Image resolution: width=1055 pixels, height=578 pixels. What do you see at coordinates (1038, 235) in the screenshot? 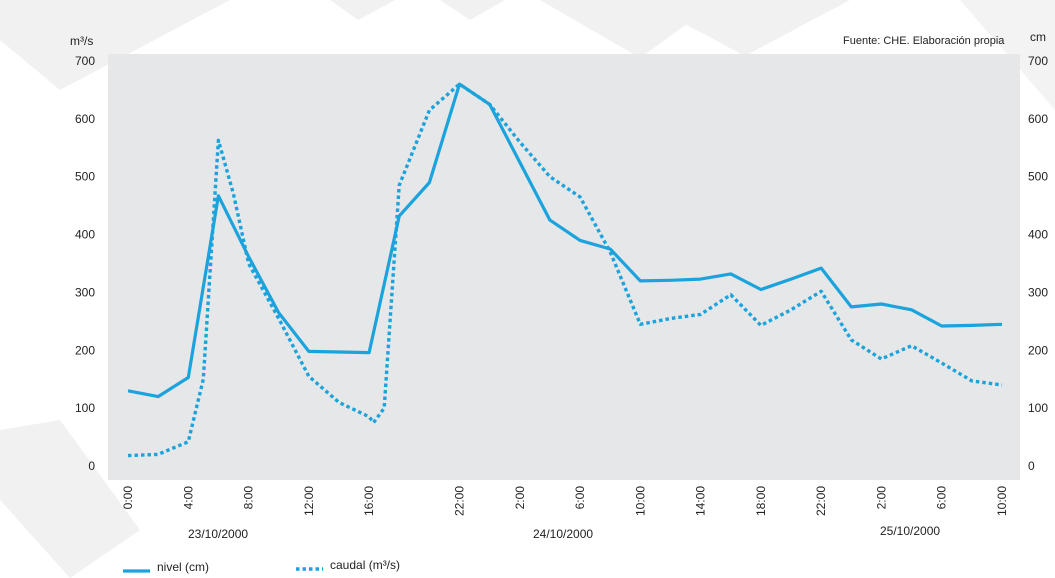
I see `y-tick-right: 400` at bounding box center [1038, 235].